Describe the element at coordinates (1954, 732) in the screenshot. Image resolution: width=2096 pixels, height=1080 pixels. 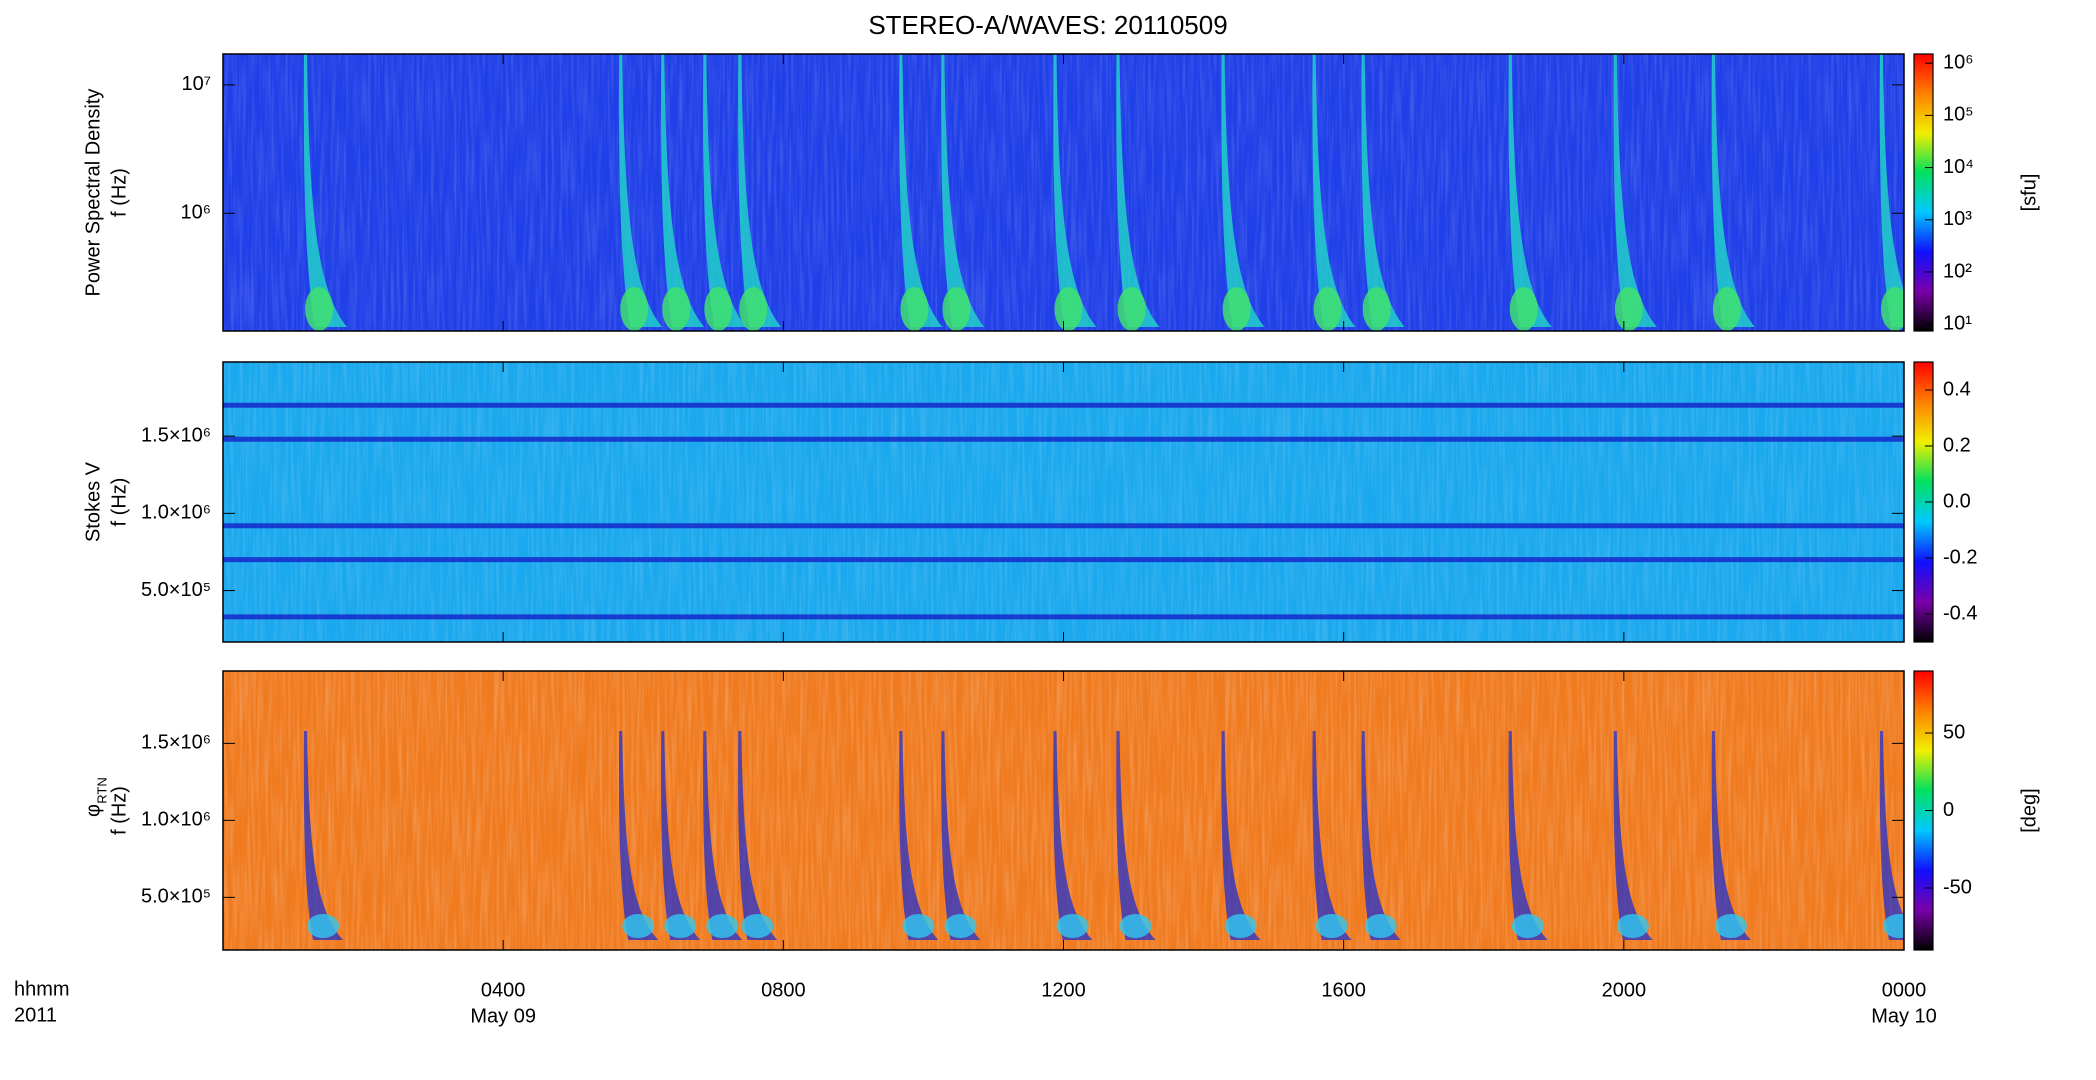
I see `colorbar-tick-label: 50` at that location.